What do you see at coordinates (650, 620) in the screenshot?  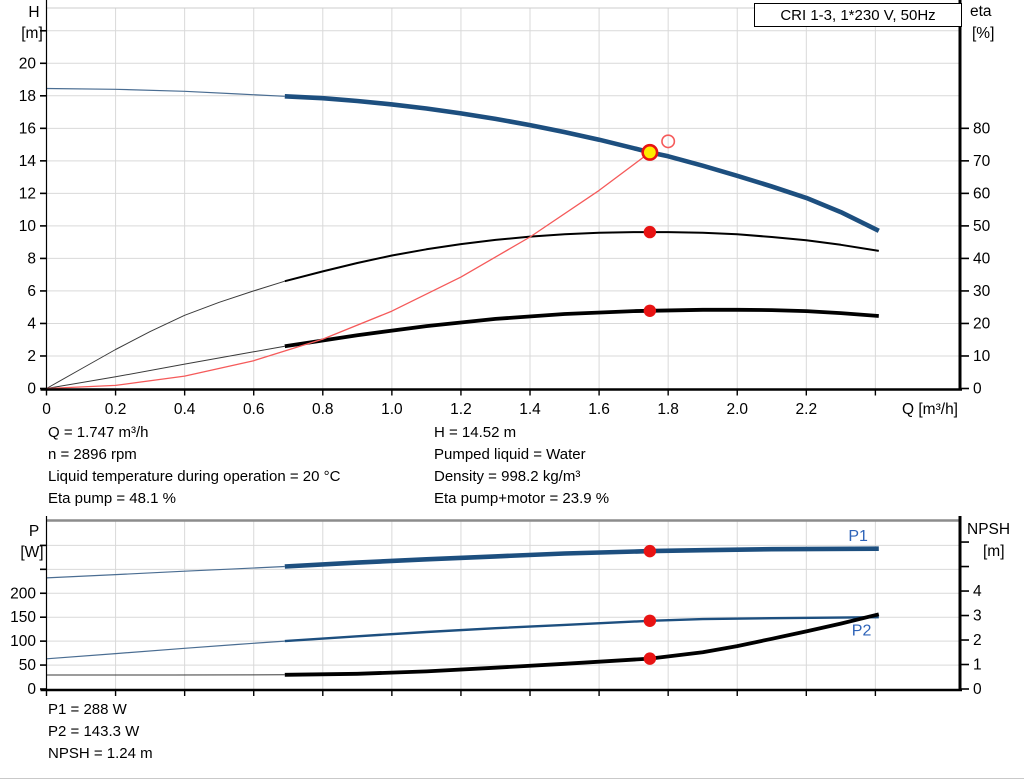 I see `p2-point` at bounding box center [650, 620].